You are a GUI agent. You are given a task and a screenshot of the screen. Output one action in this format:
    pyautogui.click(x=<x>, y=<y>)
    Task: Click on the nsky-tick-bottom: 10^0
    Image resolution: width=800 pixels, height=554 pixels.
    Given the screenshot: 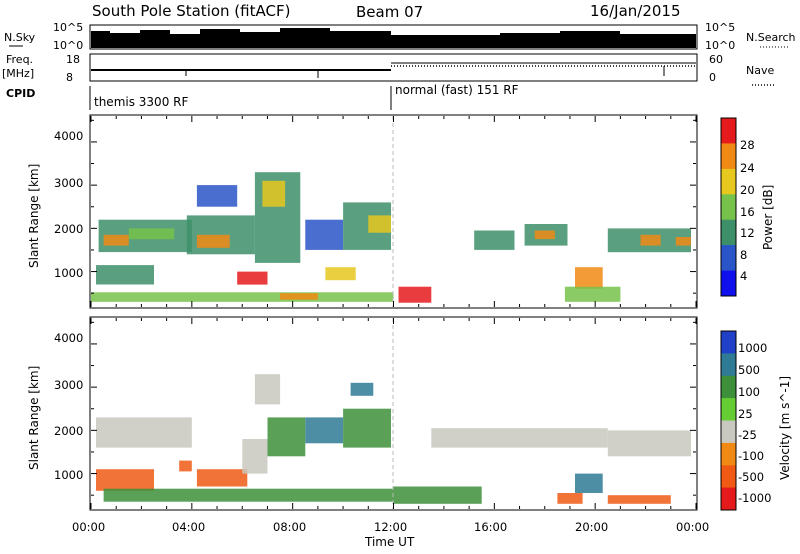 What is the action you would take?
    pyautogui.click(x=68, y=45)
    